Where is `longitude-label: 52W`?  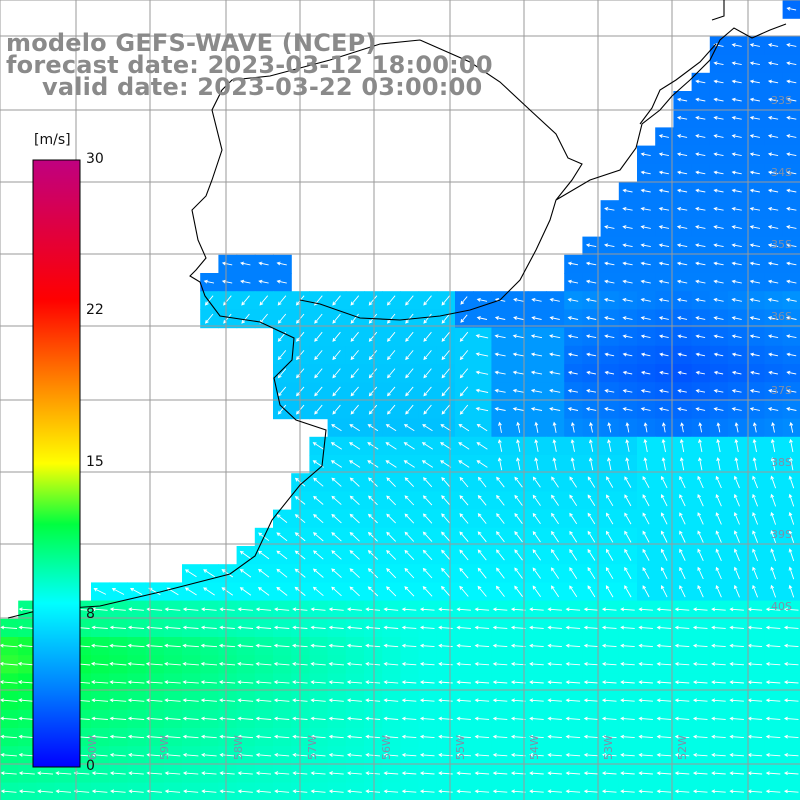
longitude-label: 52W is located at coordinates (682, 747).